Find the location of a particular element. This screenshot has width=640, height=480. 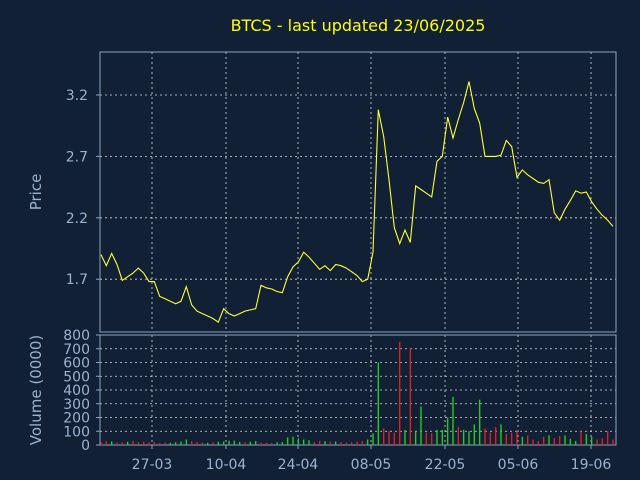

x-tick-label: 19-06 is located at coordinates (591, 465).